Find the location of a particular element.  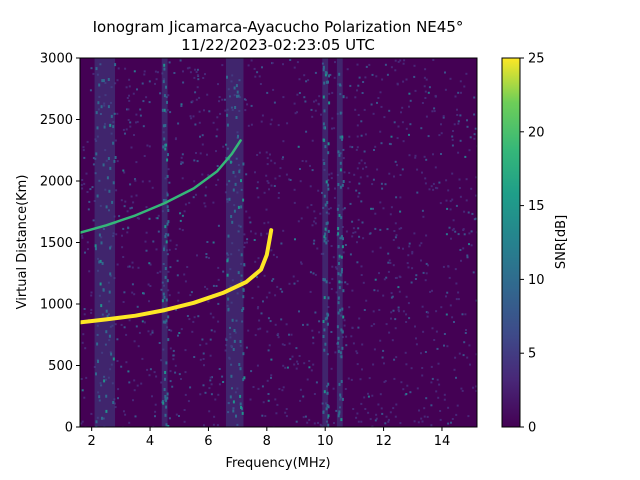

y-tick-label: 500 is located at coordinates (60, 366).